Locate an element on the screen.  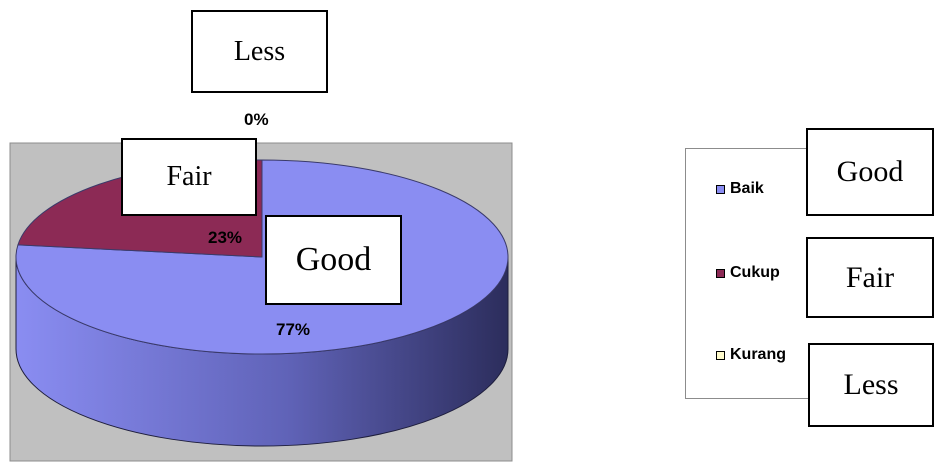
legend-label-baik: Baik is located at coordinates (747, 188).